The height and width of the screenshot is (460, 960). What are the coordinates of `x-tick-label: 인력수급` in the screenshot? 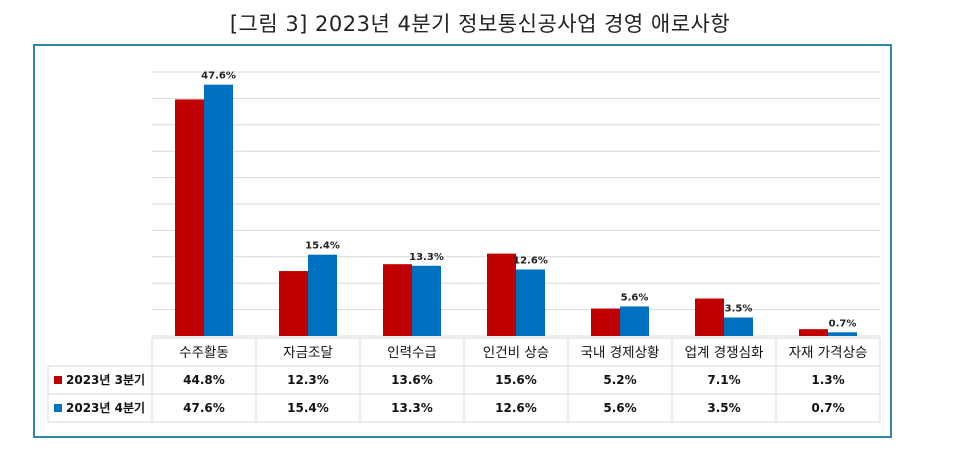 It's located at (412, 353).